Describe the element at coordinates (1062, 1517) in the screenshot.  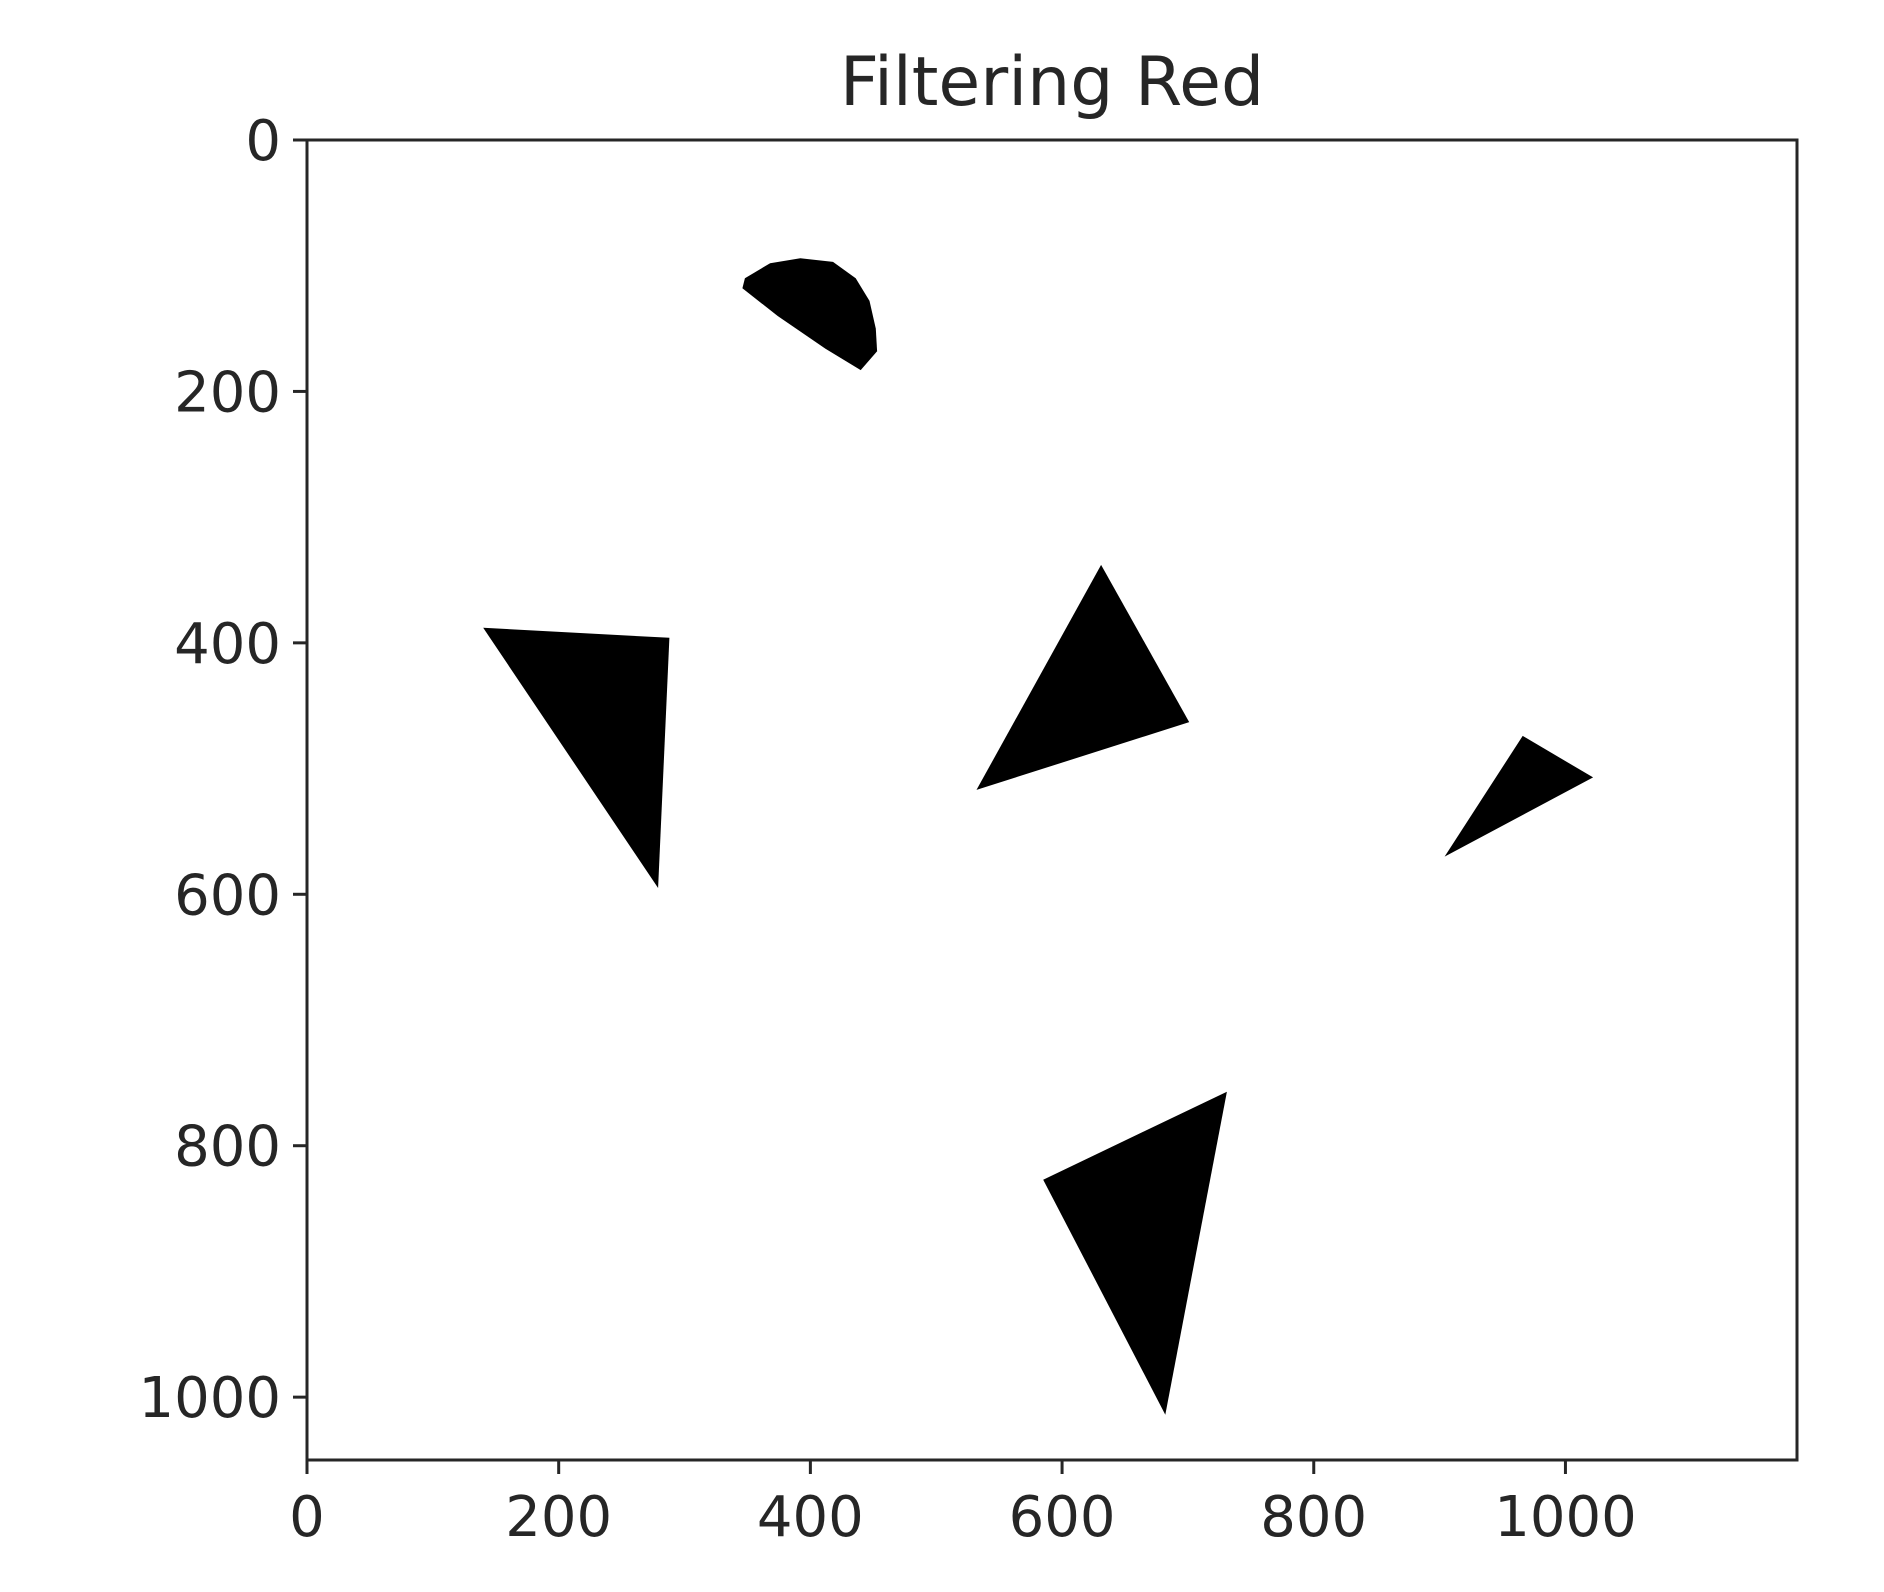
I see `x-tick-label: 600` at that location.